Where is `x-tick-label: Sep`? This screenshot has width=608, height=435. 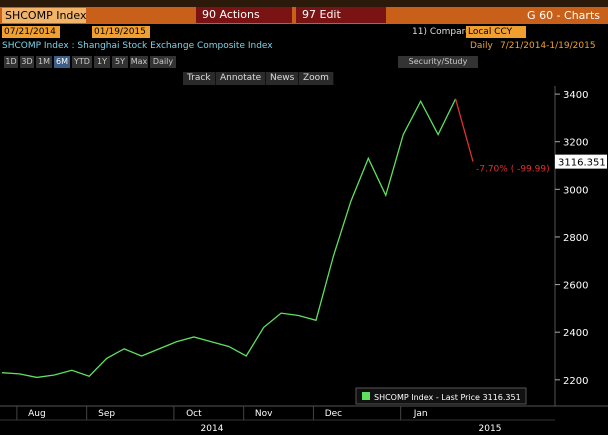 x-tick-label: Sep is located at coordinates (106, 414).